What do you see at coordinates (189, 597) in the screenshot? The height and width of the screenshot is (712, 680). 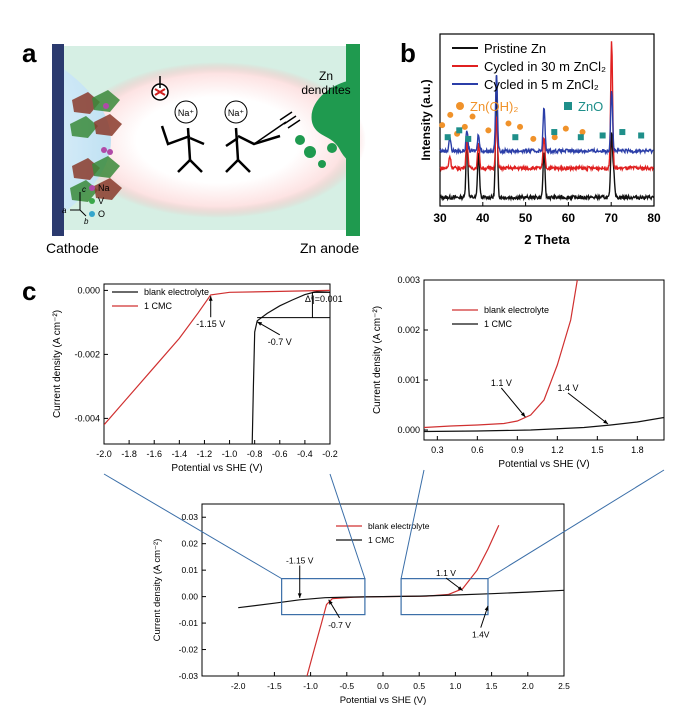 I see `y-tick-label: 0.00` at bounding box center [189, 597].